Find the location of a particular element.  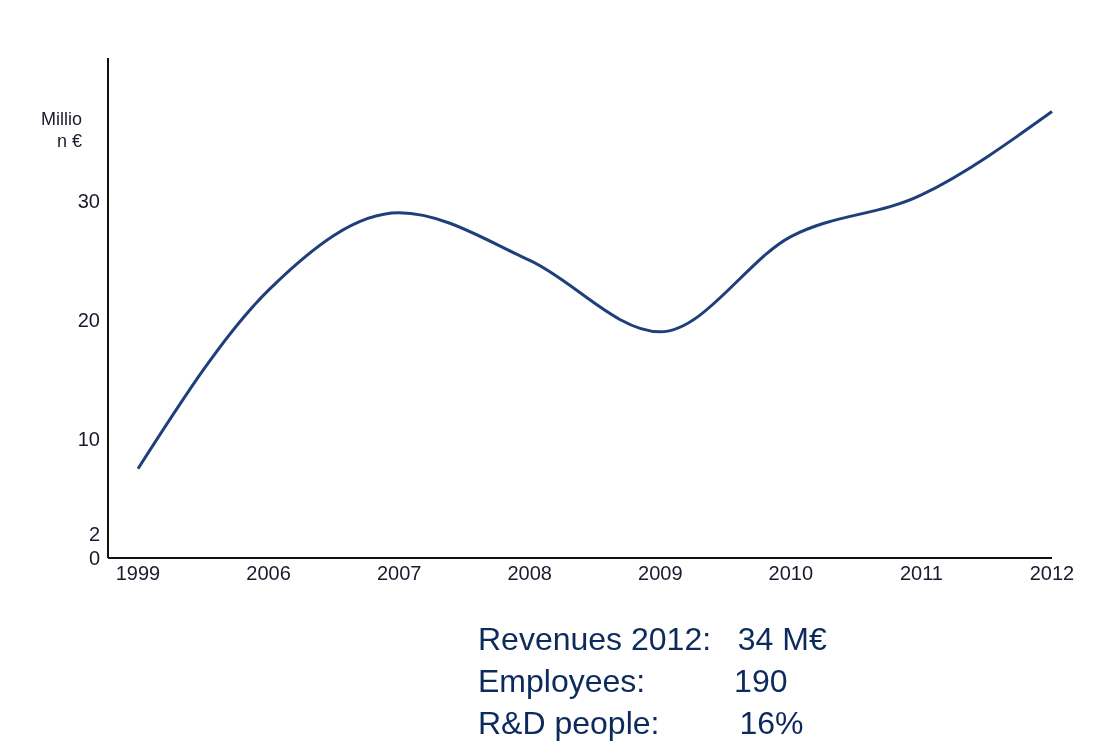

x-tick-label: 2010 is located at coordinates (791, 573).